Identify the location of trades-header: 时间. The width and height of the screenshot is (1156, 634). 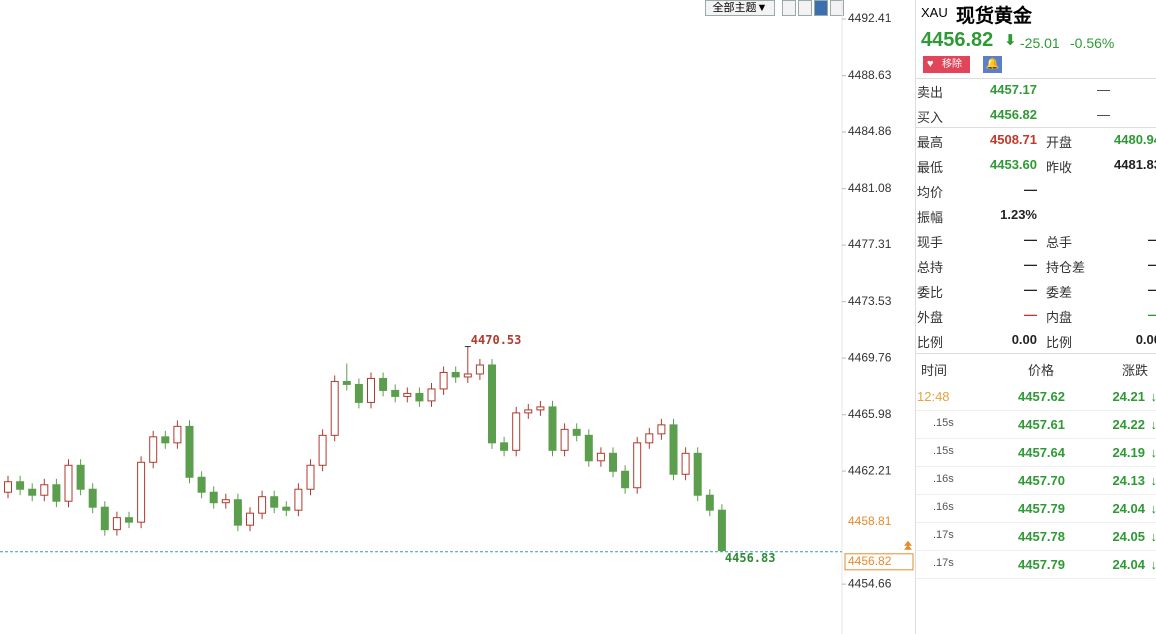
(934, 370).